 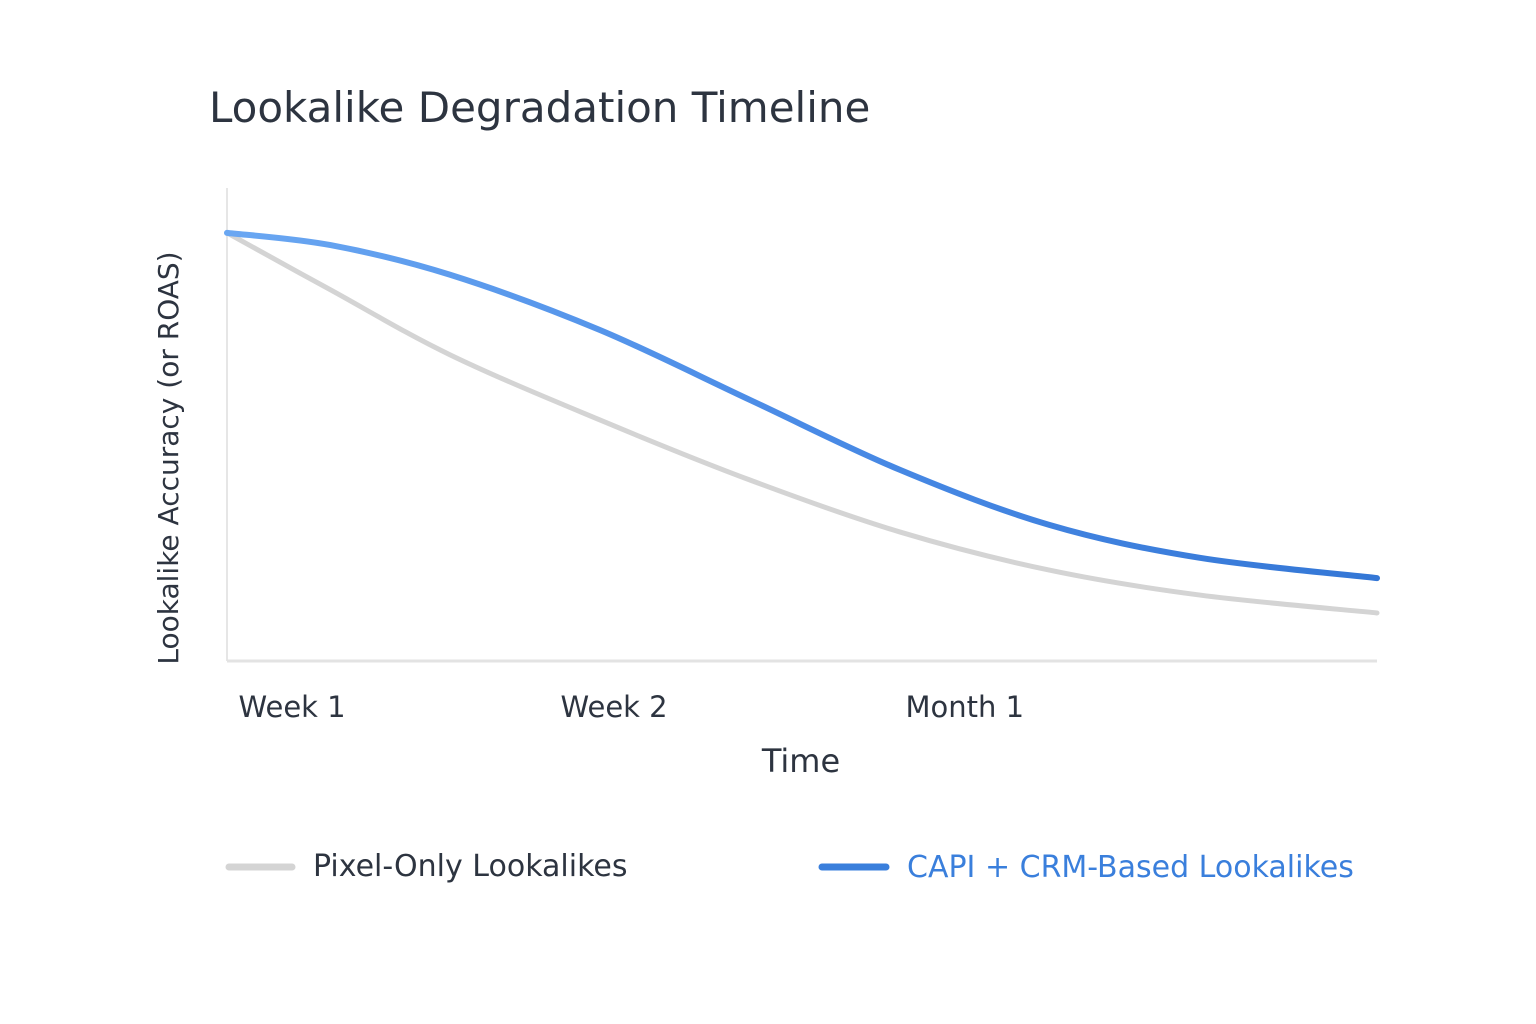 What do you see at coordinates (1130, 867) in the screenshot?
I see `legend-label-capi-crm: CAPI + CRM-Based Lookalikes` at bounding box center [1130, 867].